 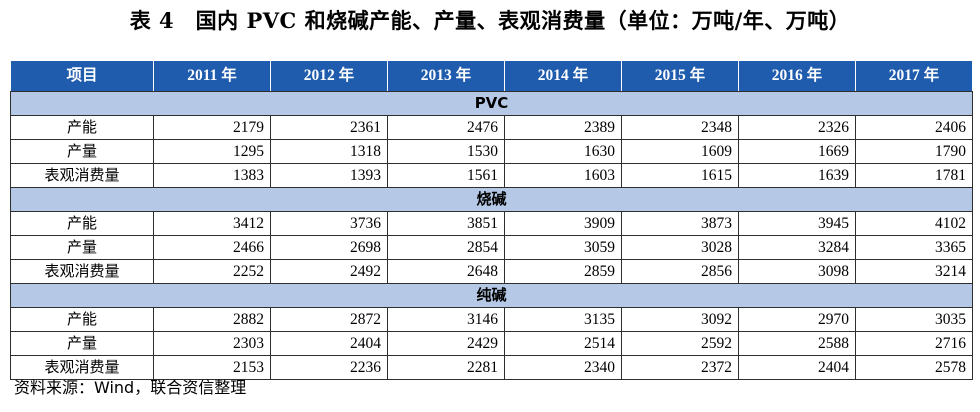 What do you see at coordinates (212, 127) in the screenshot?
I see `table-cell: 2179` at bounding box center [212, 127].